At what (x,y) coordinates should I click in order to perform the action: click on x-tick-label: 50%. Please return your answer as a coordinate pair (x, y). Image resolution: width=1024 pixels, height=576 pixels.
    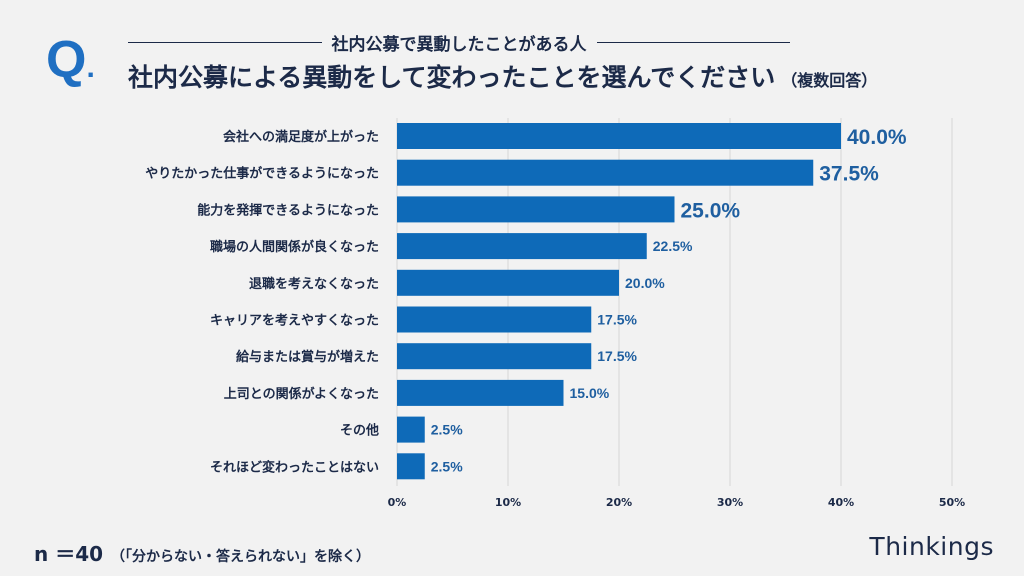
    Looking at the image, I should click on (952, 502).